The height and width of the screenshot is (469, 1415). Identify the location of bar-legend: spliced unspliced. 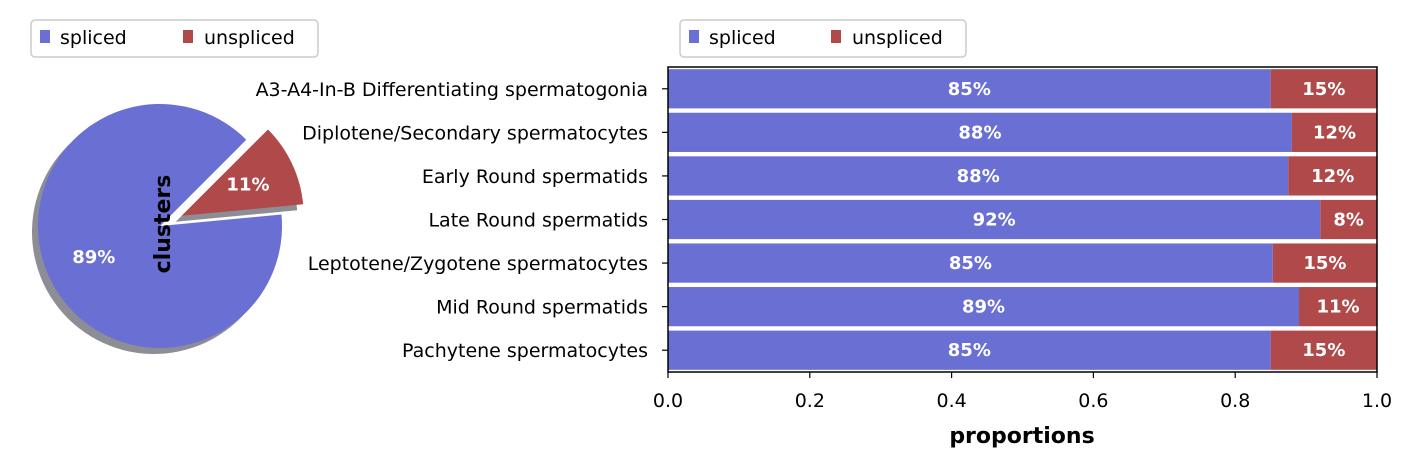
(823, 38).